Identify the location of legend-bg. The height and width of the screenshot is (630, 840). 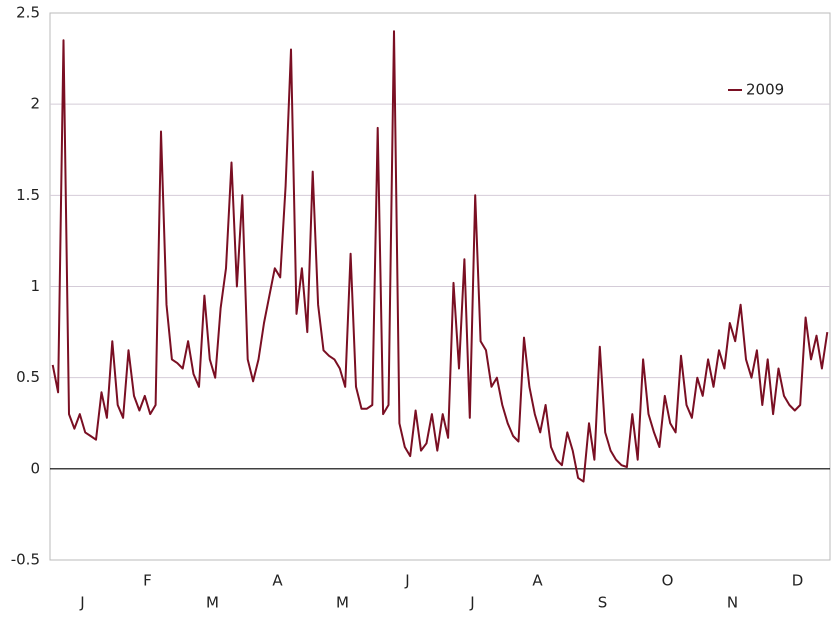
(761, 90).